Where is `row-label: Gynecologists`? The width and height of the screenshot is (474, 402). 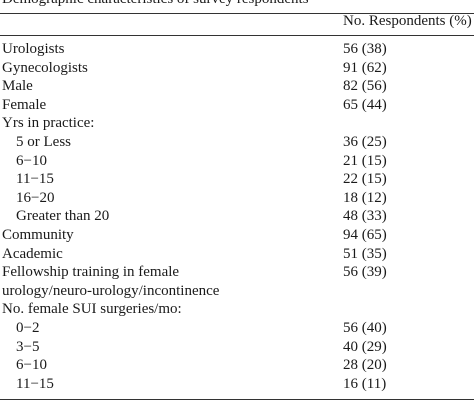 row-label: Gynecologists is located at coordinates (45, 67).